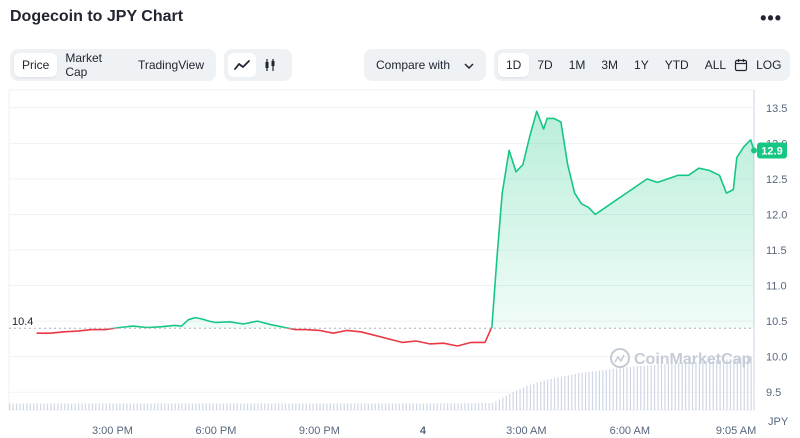 This screenshot has height=438, width=800. I want to click on y-tick-label: 11.0, so click(776, 287).